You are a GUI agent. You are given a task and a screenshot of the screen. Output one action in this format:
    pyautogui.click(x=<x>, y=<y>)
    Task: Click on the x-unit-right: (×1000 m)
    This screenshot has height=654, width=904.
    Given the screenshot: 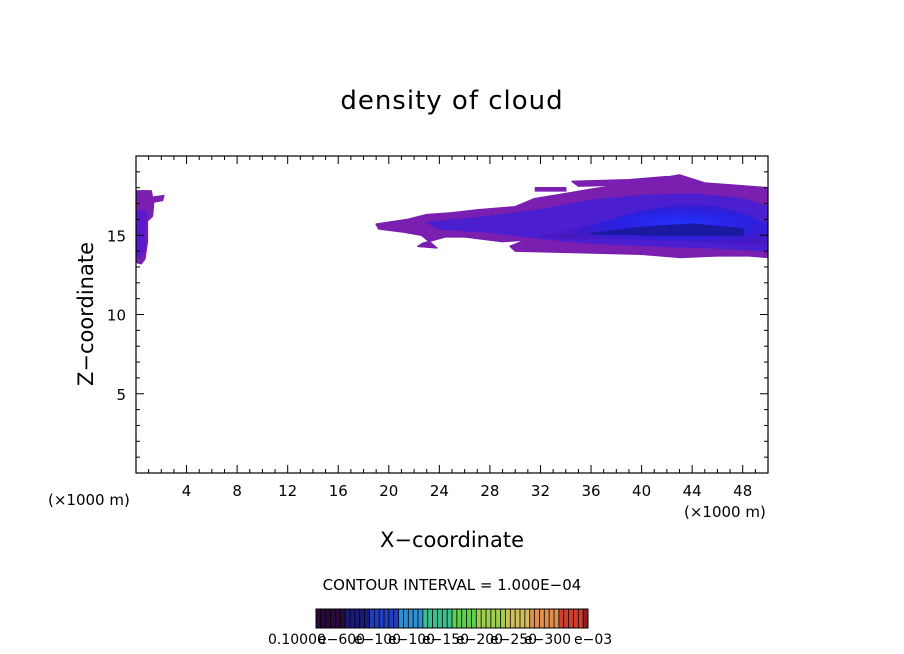 What is the action you would take?
    pyautogui.click(x=725, y=512)
    